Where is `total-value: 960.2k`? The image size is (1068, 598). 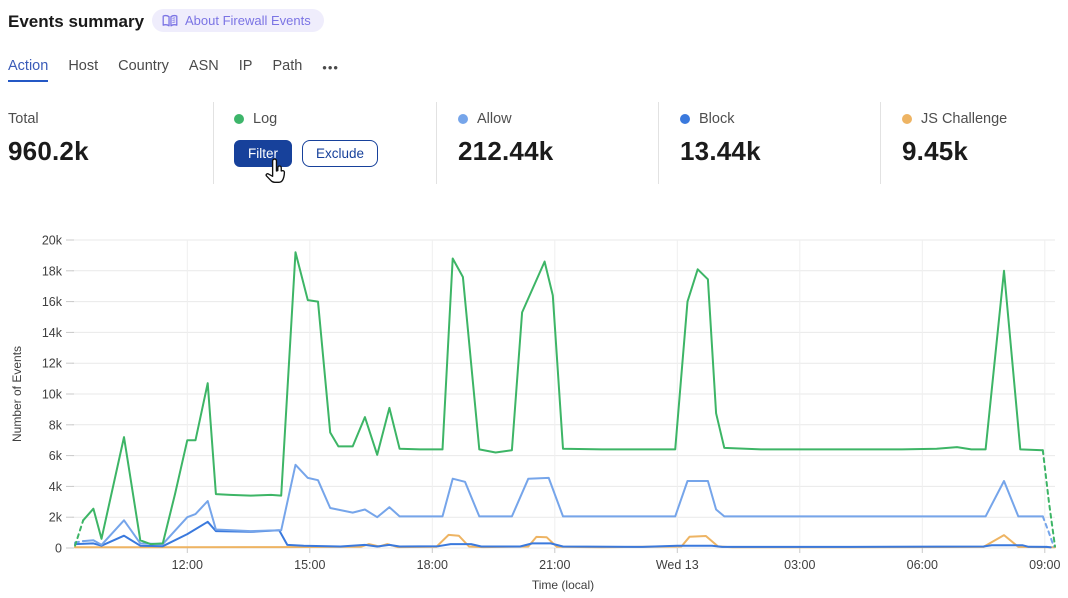
total-value: 960.2k is located at coordinates (48, 151).